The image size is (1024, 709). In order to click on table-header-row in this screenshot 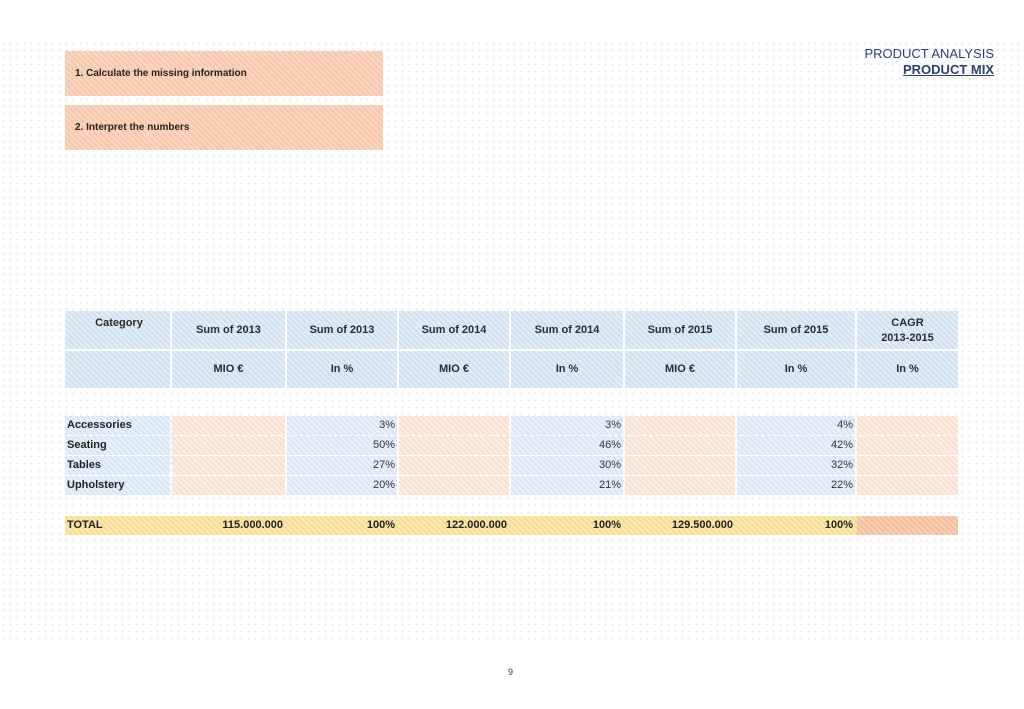, I will do `click(511, 330)`.